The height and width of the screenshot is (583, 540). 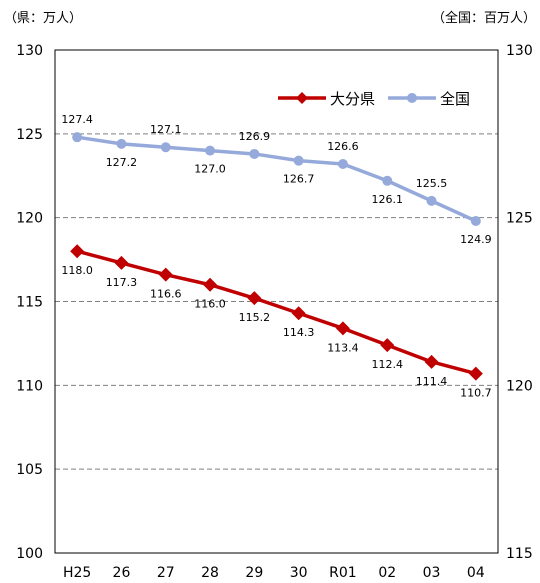 What do you see at coordinates (343, 347) in the screenshot?
I see `data-label: 113.4` at bounding box center [343, 347].